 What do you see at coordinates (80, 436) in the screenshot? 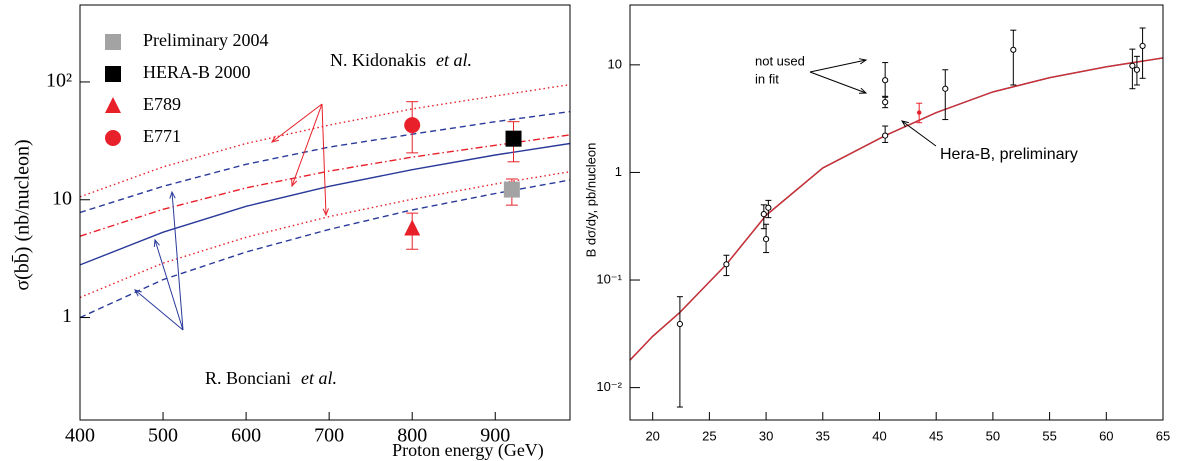
I see `x-tick-label: 400` at bounding box center [80, 436].